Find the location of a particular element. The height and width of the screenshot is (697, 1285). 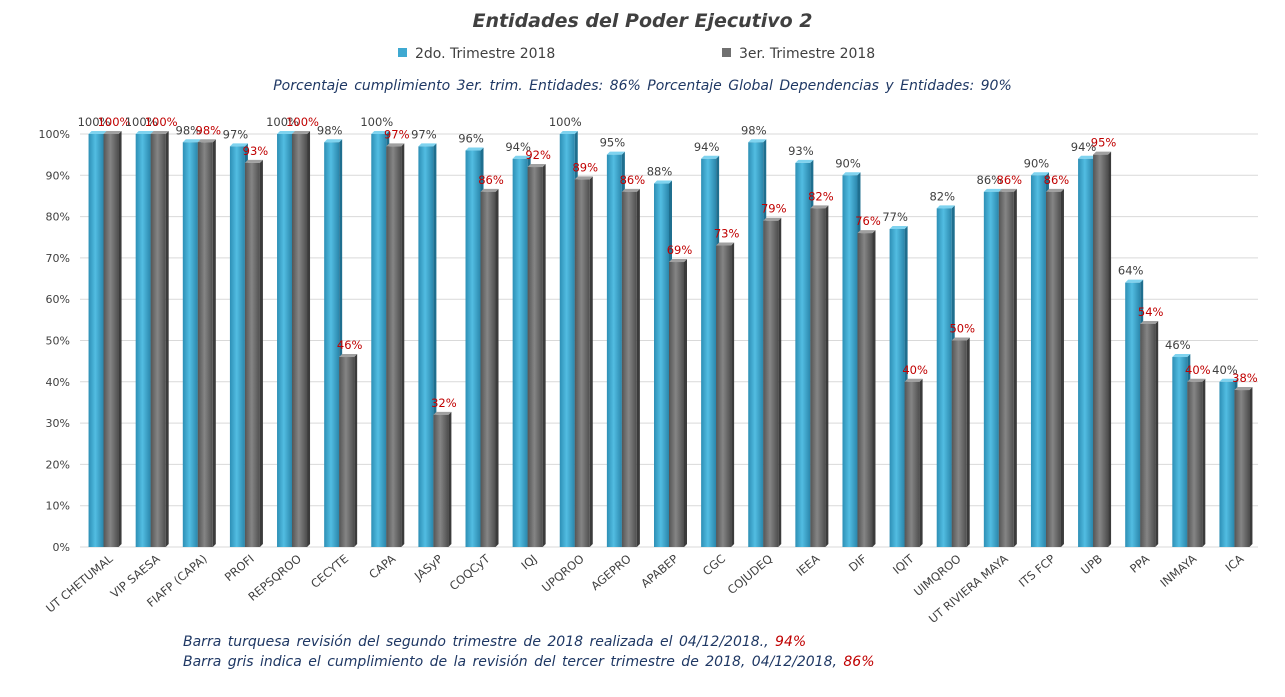

data-label-2do-trim: 93% is located at coordinates (801, 151).